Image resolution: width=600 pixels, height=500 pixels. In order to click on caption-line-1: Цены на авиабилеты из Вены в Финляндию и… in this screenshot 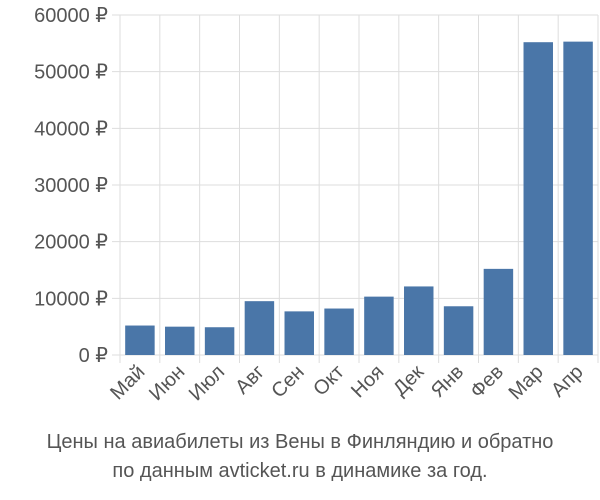, I will do `click(300, 442)`.